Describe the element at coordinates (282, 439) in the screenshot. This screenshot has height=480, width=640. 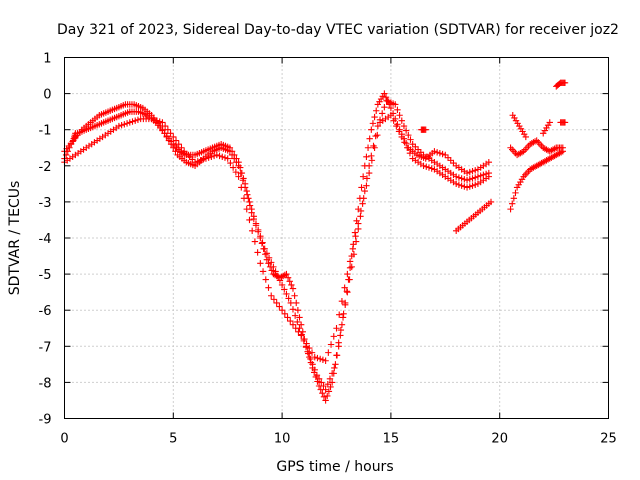
I see `x-tick-label: 10` at that location.